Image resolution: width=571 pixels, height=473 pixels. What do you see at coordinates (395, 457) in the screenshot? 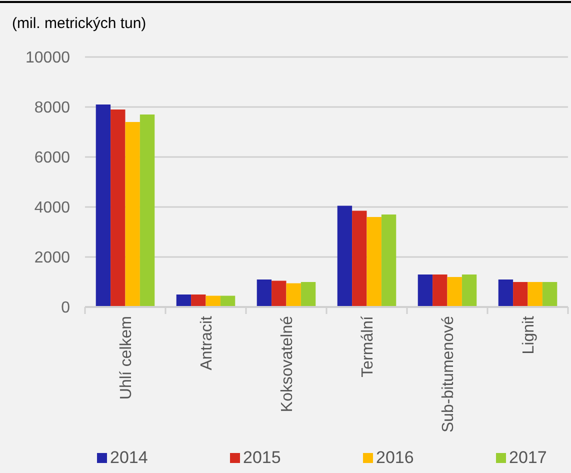
I see `legend-label: 2016` at bounding box center [395, 457].